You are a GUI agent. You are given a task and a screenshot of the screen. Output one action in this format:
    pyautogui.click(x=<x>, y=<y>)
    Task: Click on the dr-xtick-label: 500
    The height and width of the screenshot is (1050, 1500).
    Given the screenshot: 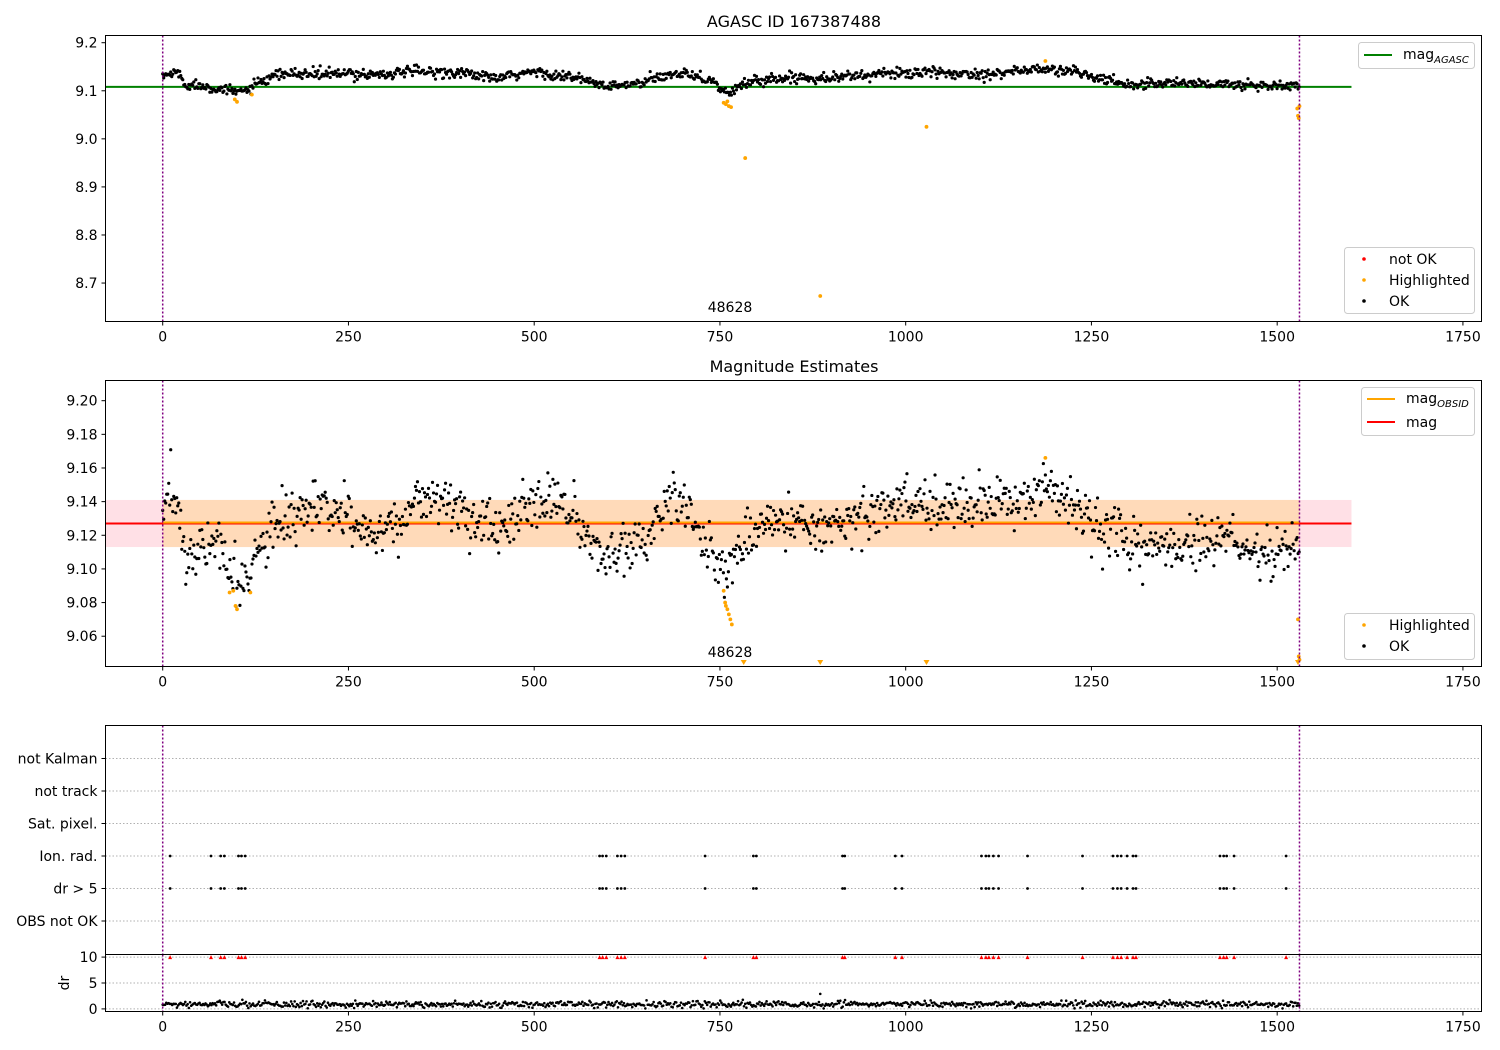 What is the action you would take?
    pyautogui.click(x=534, y=1028)
    